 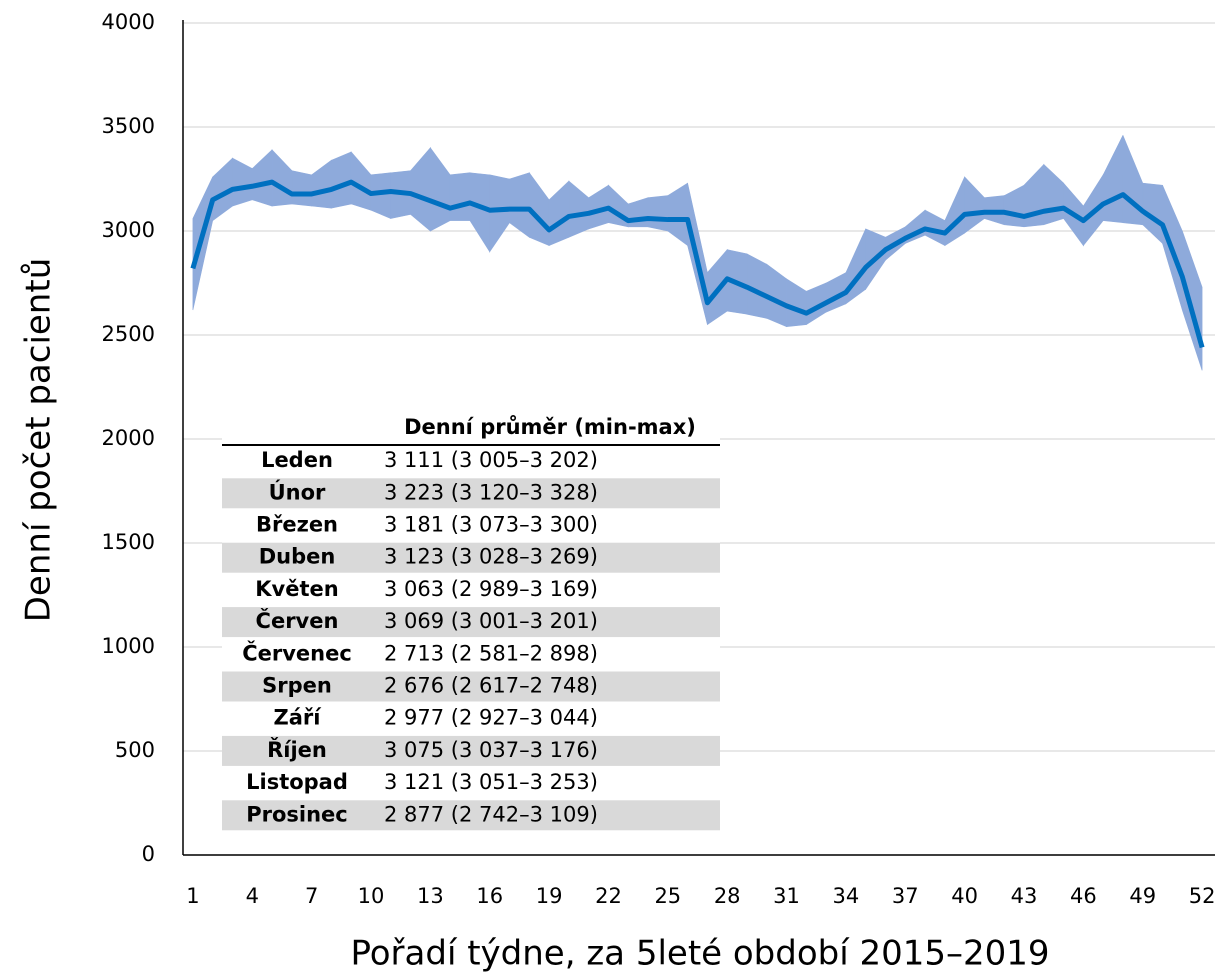 I want to click on x-tick-label: 49, so click(x=1142, y=896).